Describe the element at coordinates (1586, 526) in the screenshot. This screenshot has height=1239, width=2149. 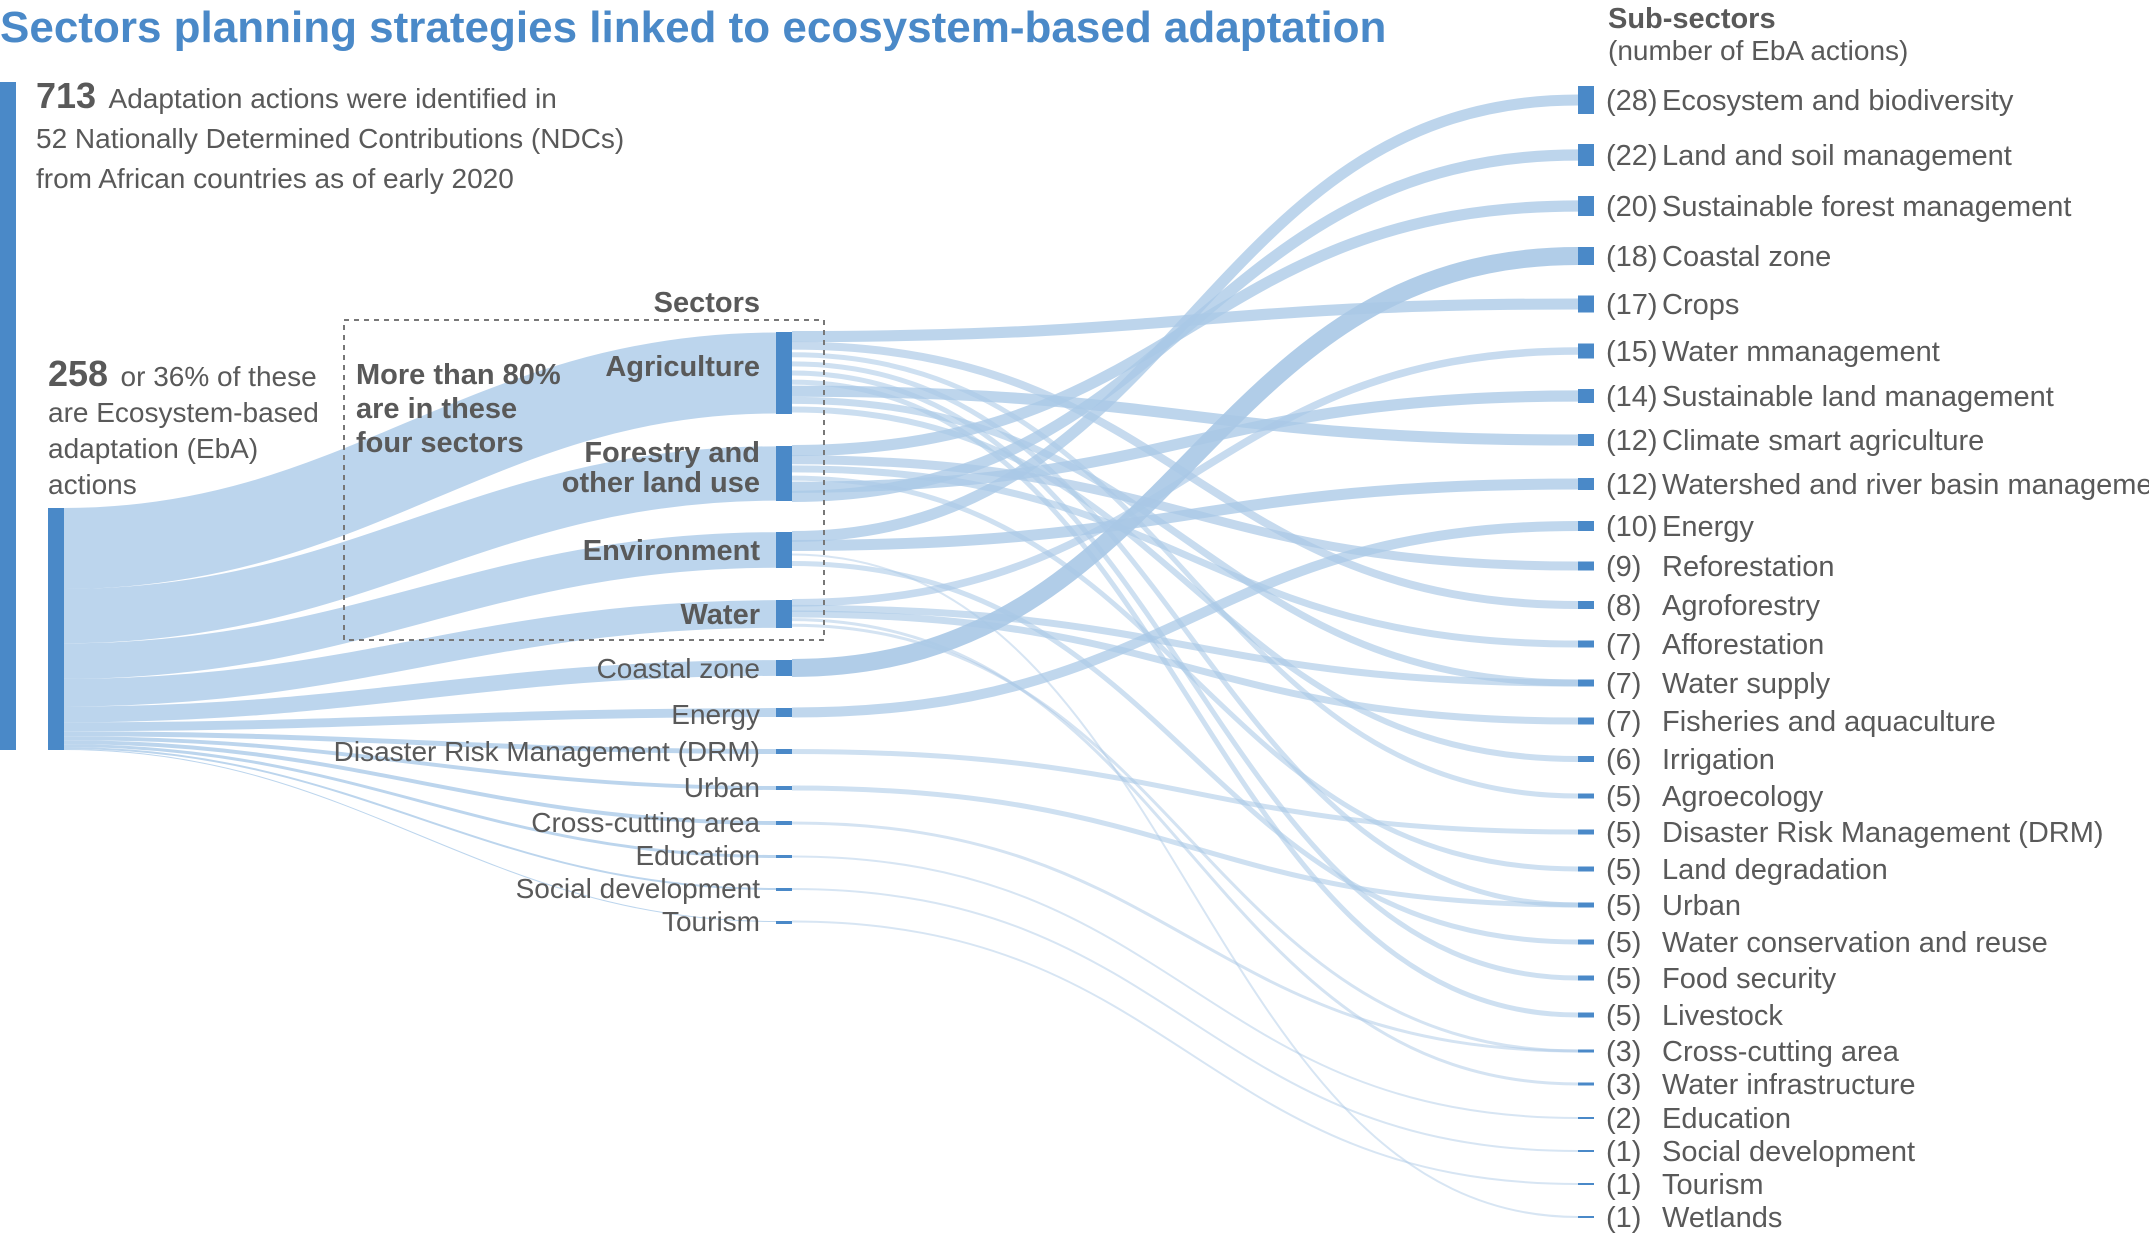
I see `subsector-node-energy` at that location.